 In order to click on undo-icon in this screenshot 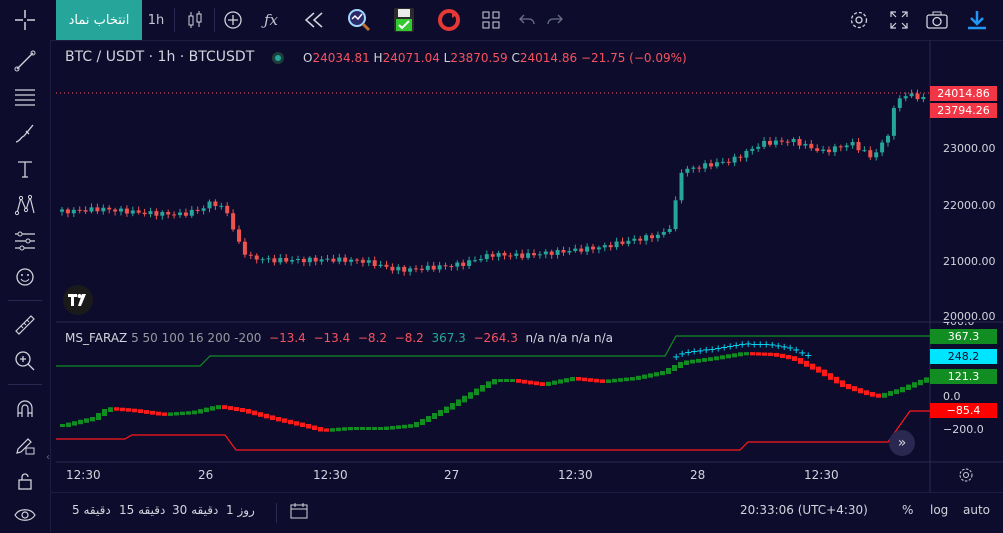, I will do `click(527, 20)`.